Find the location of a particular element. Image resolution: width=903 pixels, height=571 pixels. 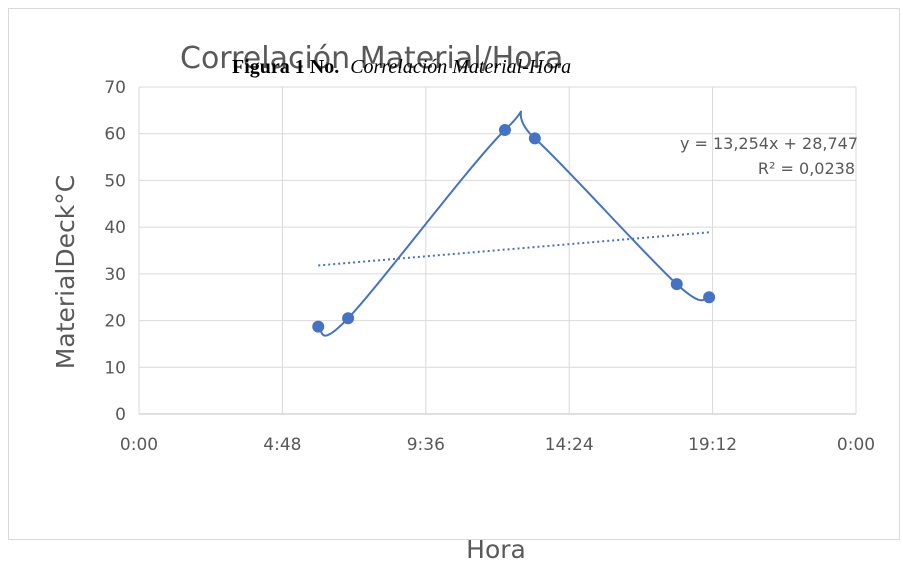

y-tick-label: 10 is located at coordinates (115, 368).